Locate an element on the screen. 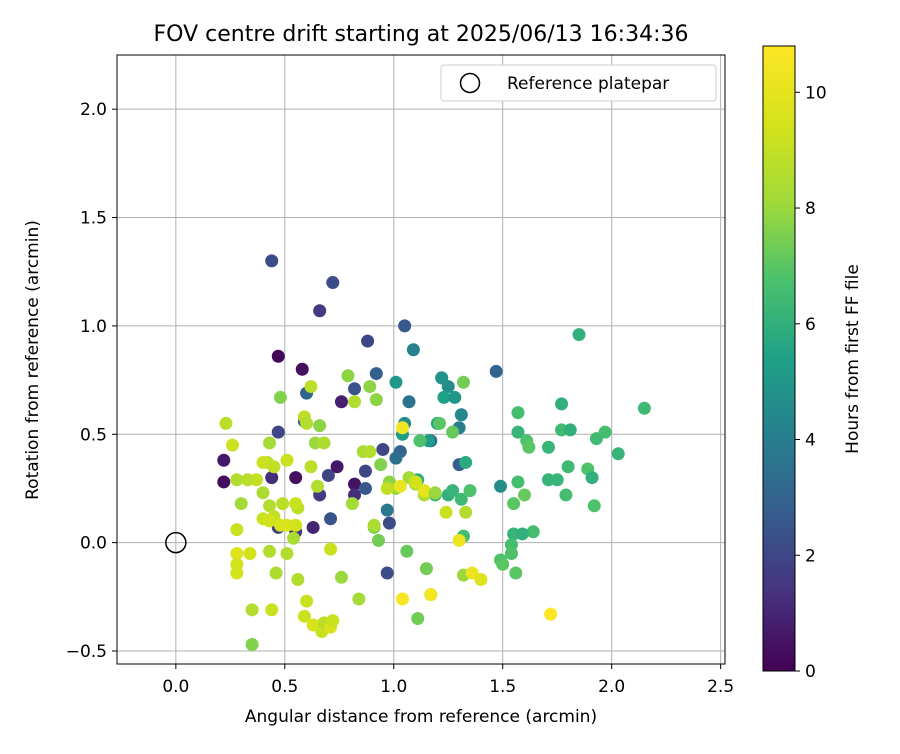  y-tick-label: 0.5 is located at coordinates (93, 435).